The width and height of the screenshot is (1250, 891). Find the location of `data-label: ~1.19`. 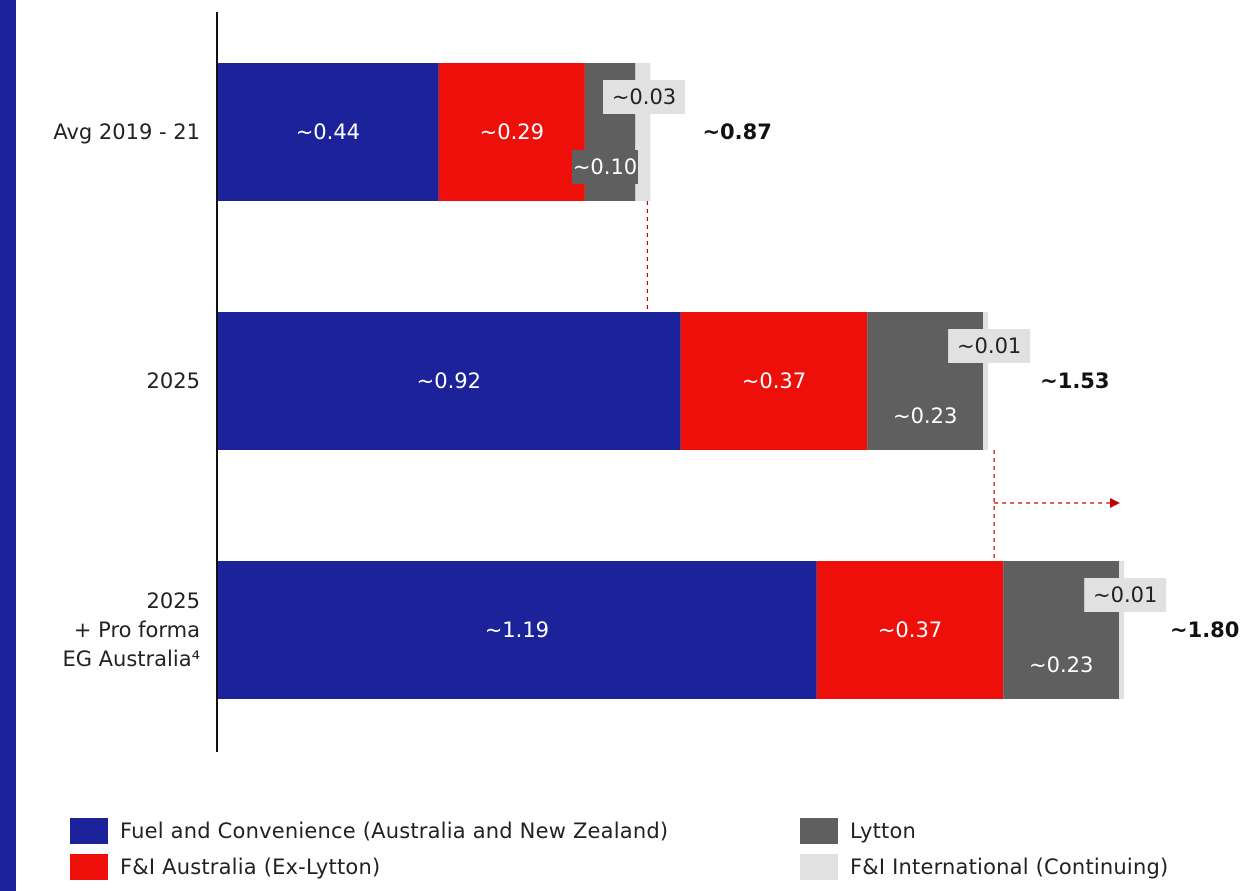

data-label: ~1.19 is located at coordinates (517, 630).